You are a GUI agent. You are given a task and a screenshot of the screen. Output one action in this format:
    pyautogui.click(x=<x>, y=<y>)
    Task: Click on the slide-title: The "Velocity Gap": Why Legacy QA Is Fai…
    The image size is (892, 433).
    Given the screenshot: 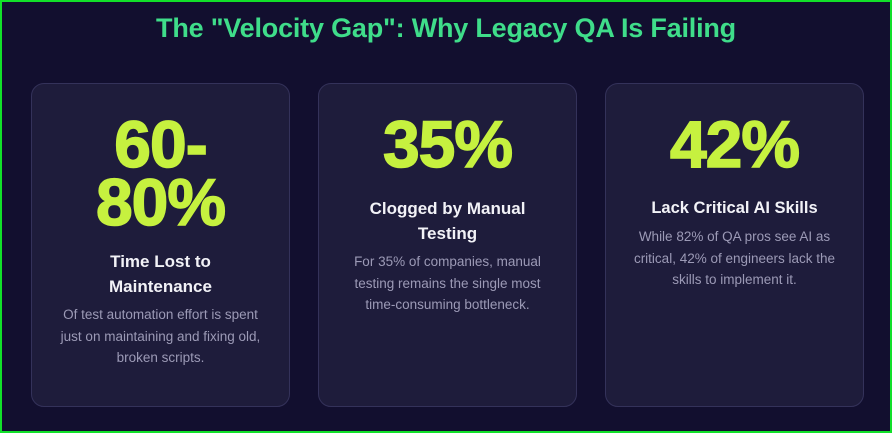 What is the action you would take?
    pyautogui.click(x=446, y=28)
    